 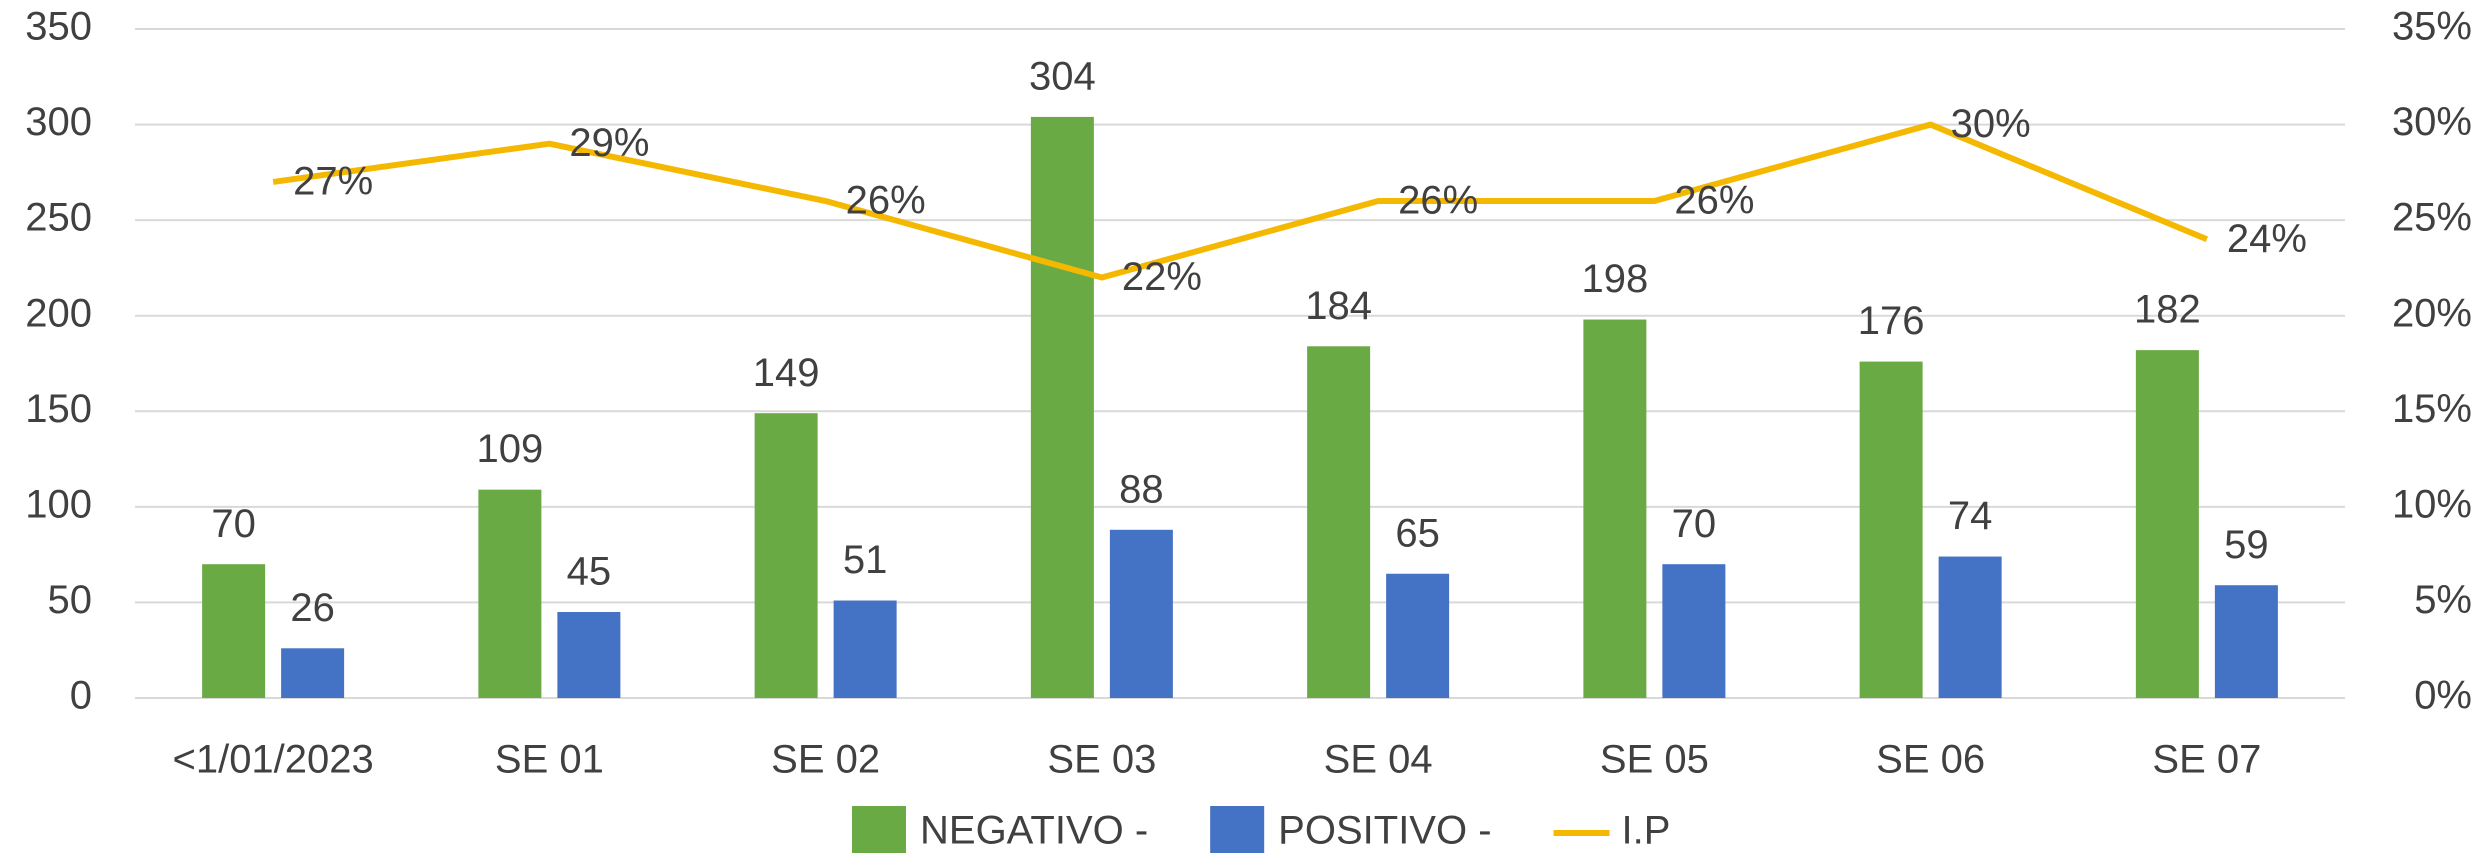 What do you see at coordinates (58, 27) in the screenshot?
I see `y-tick-label: 350` at bounding box center [58, 27].